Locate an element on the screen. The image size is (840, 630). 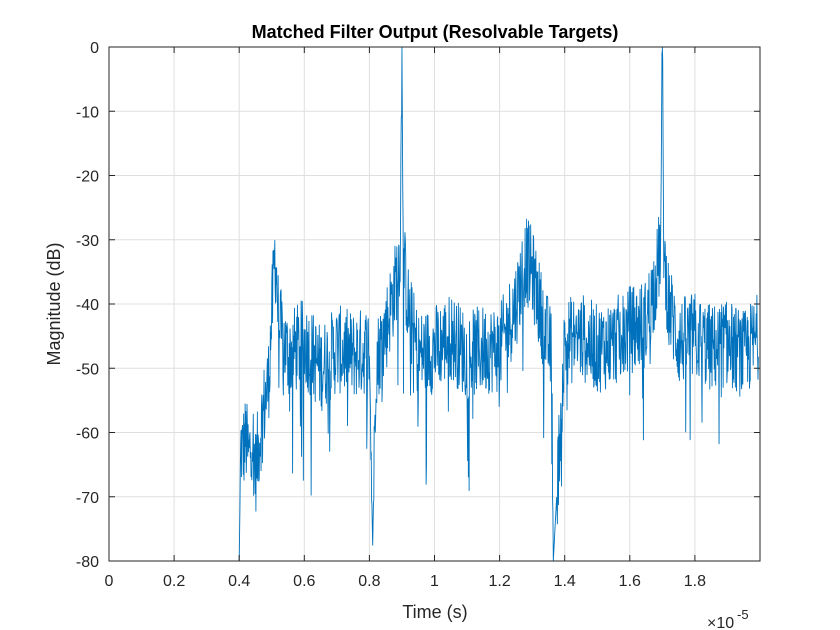
x-tick-label: 0.8 is located at coordinates (369, 581).